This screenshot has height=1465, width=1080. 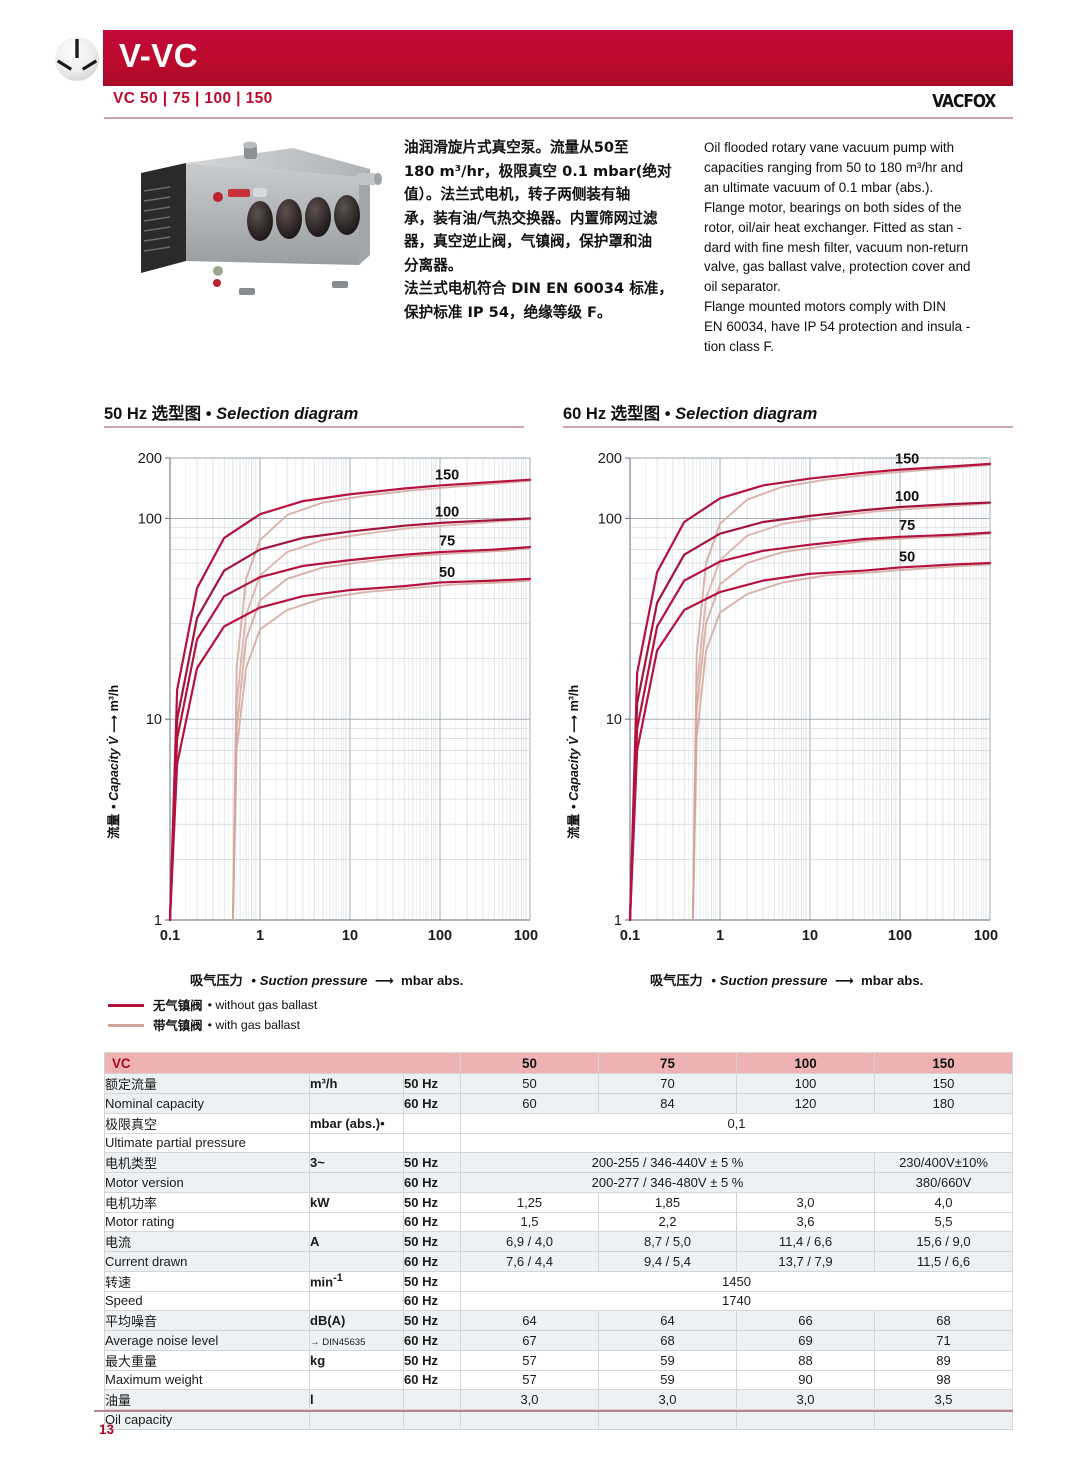 I want to click on svg-text: 150, so click(x=447, y=475).